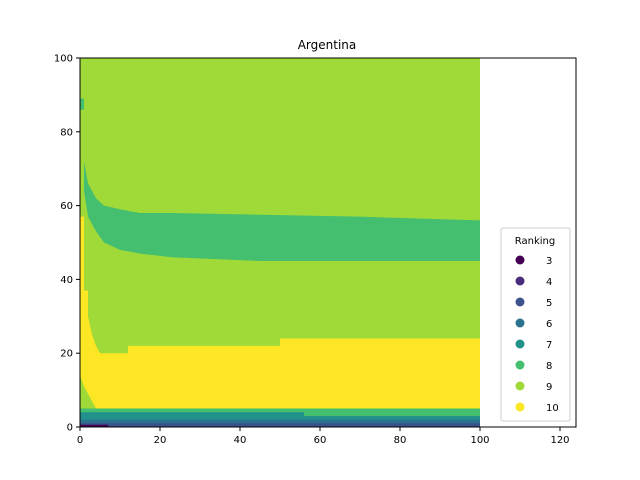 Image resolution: width=640 pixels, height=480 pixels. I want to click on y-tick-label: 80, so click(66, 132).